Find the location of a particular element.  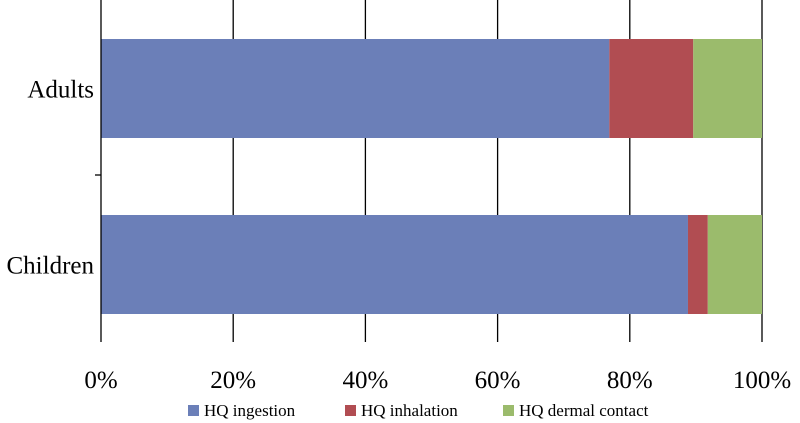

bar-adults-hq-ingestion is located at coordinates (355, 88).